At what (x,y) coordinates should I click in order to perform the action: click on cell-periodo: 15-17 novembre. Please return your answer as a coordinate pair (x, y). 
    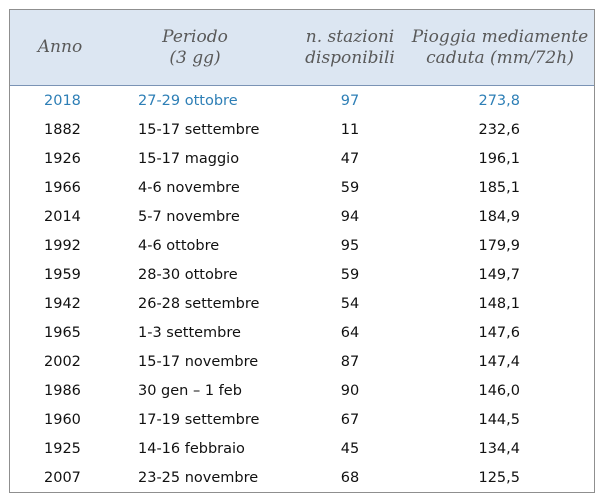
    Looking at the image, I should click on (198, 362).